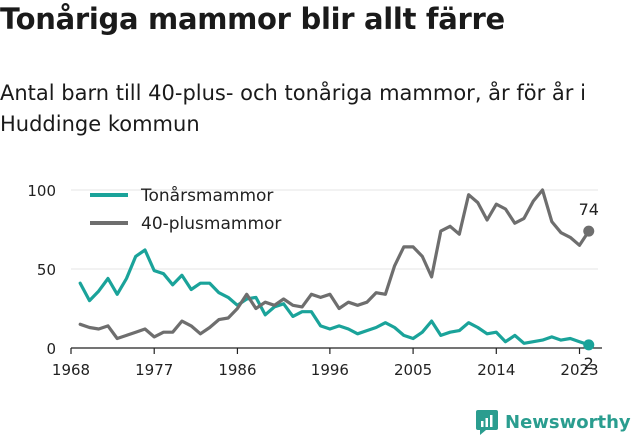 Image resolution: width=631 pixels, height=439 pixels. I want to click on x-tick-label: 1977, so click(154, 370).